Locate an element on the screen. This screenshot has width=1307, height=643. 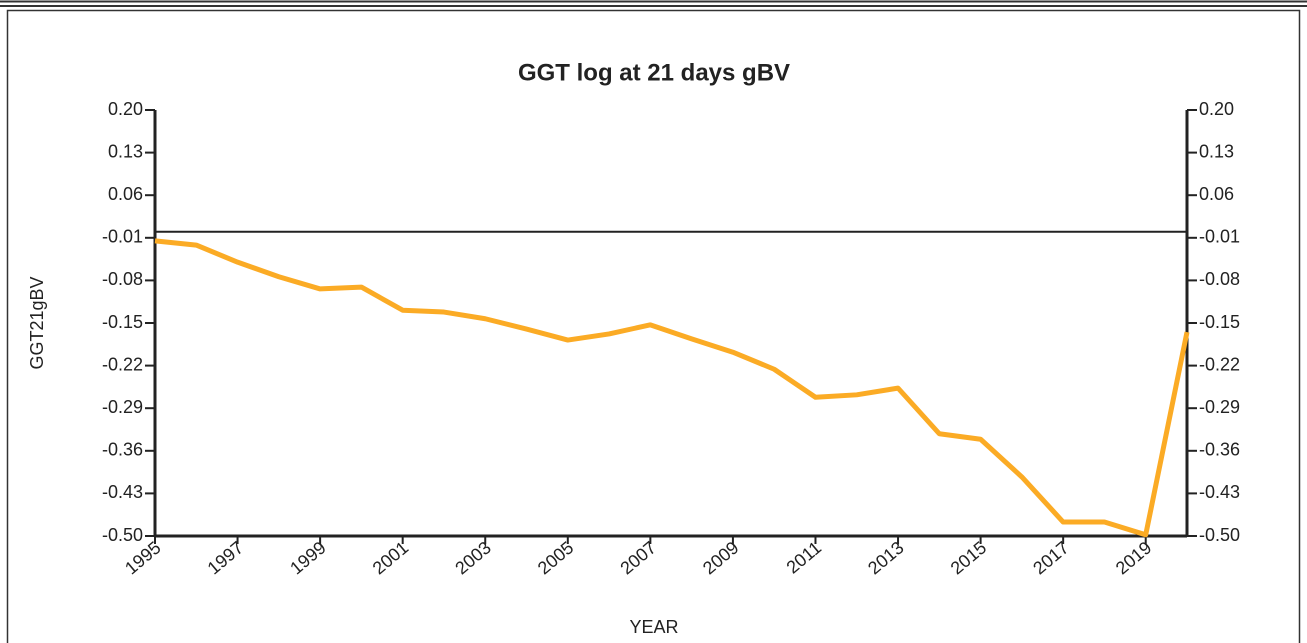
x-tick-label: 2007 is located at coordinates (638, 557).